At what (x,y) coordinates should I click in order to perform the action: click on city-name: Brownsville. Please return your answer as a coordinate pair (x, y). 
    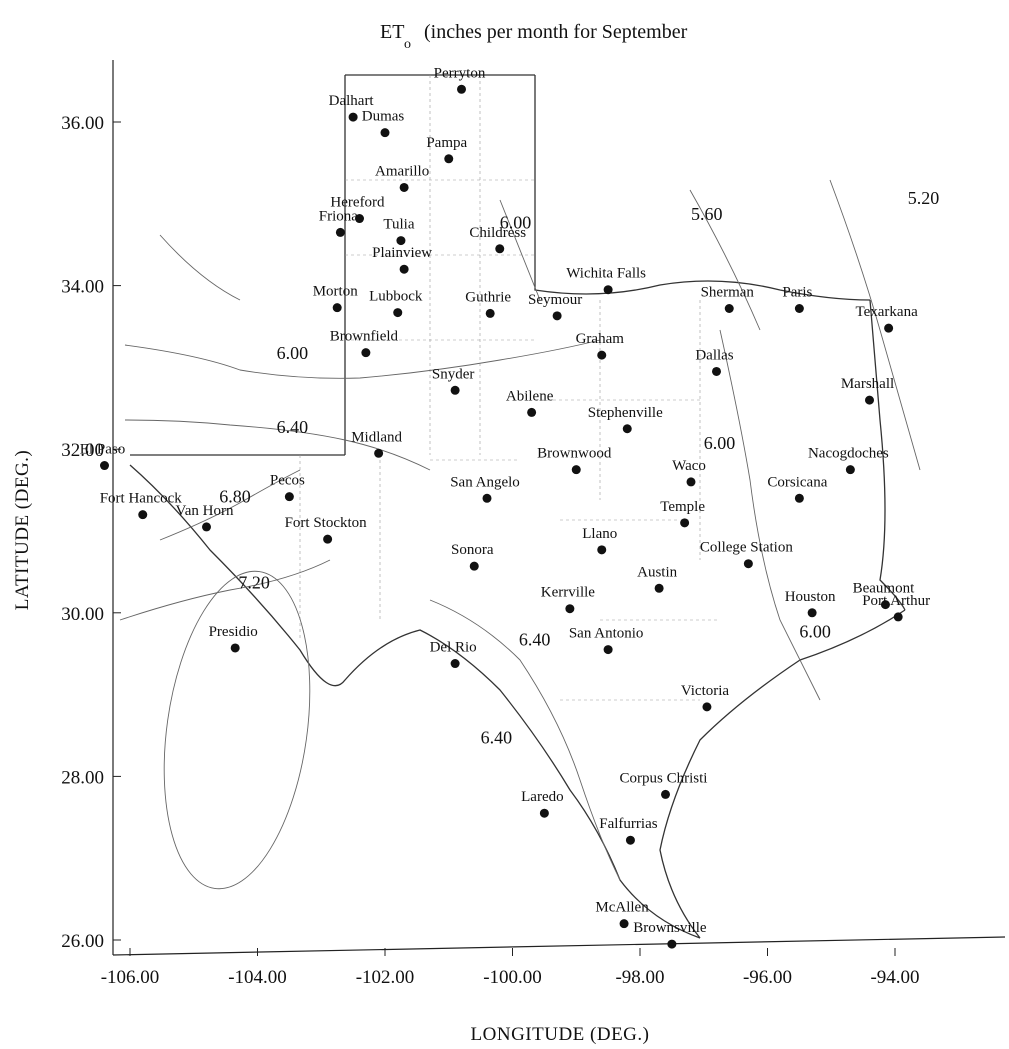
    Looking at the image, I should click on (670, 928).